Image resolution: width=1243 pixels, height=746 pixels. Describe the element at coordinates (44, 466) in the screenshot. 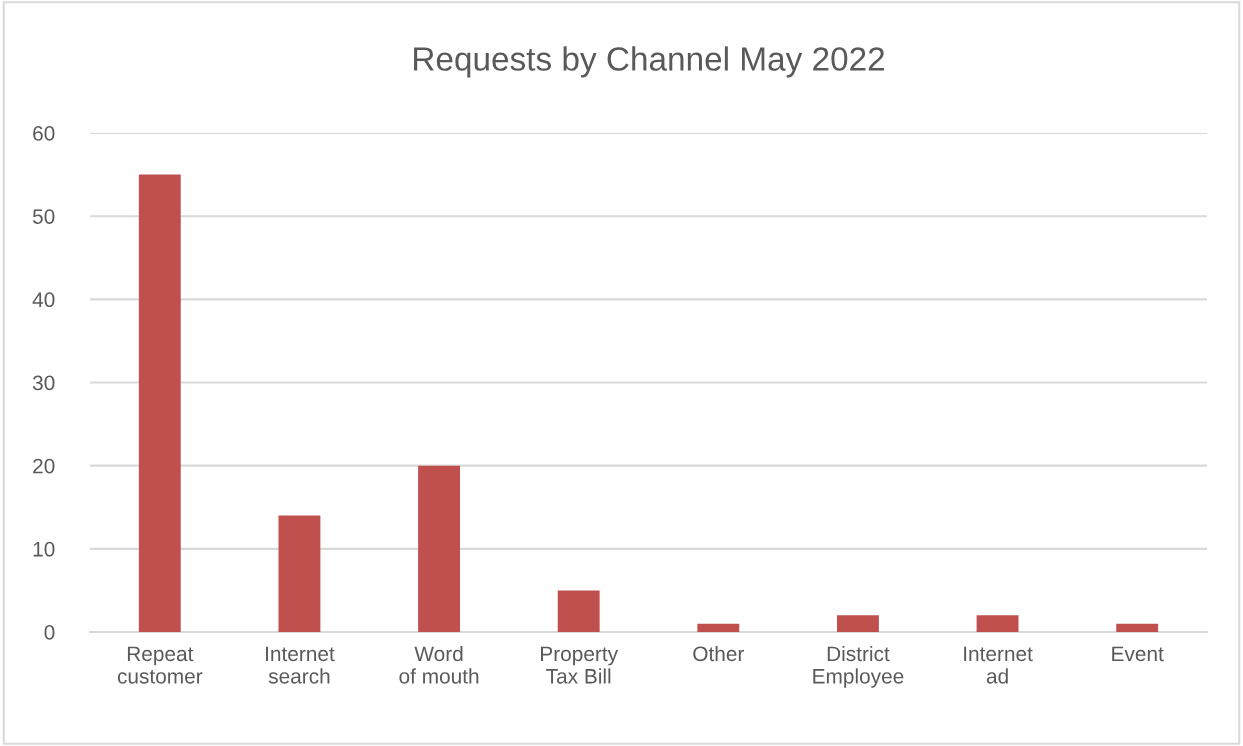

I see `y-tick-label: 20` at that location.